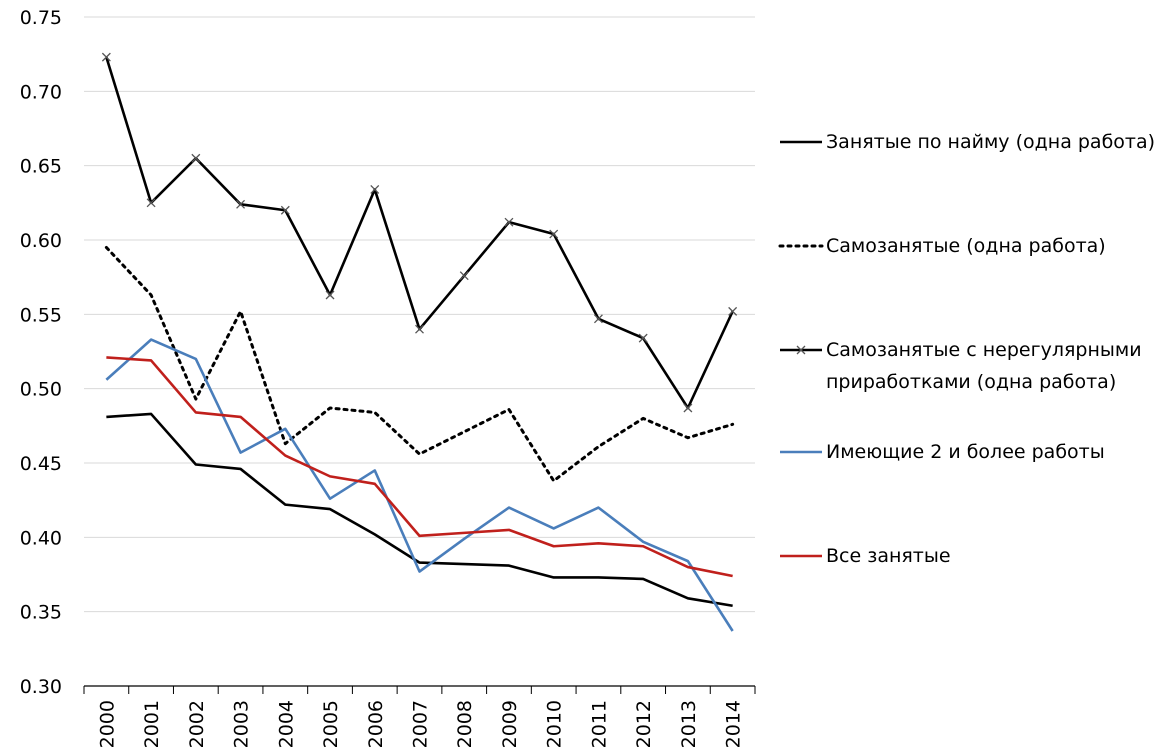 The image size is (1166, 752). I want to click on x-tick-label: 2013, so click(689, 724).